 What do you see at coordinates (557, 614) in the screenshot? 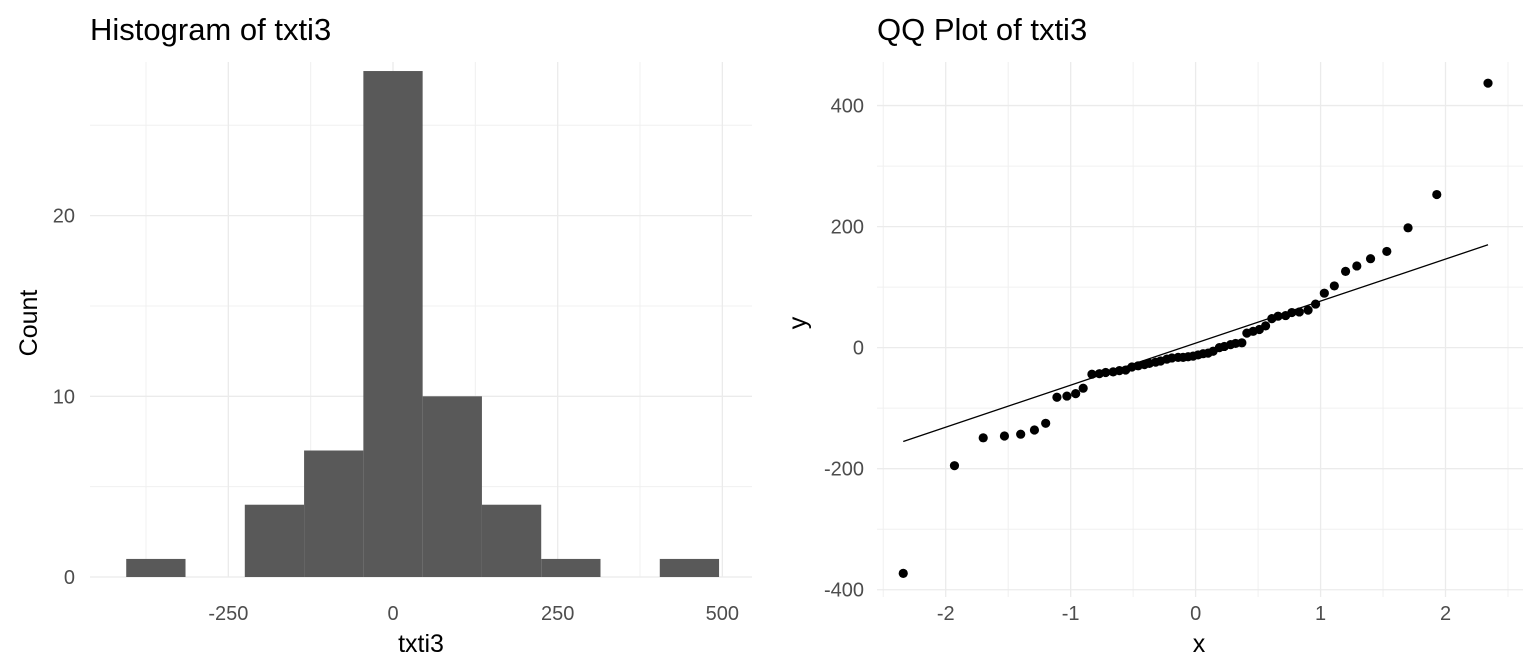
I see `histogram-x-tick-label: 250` at bounding box center [557, 614].